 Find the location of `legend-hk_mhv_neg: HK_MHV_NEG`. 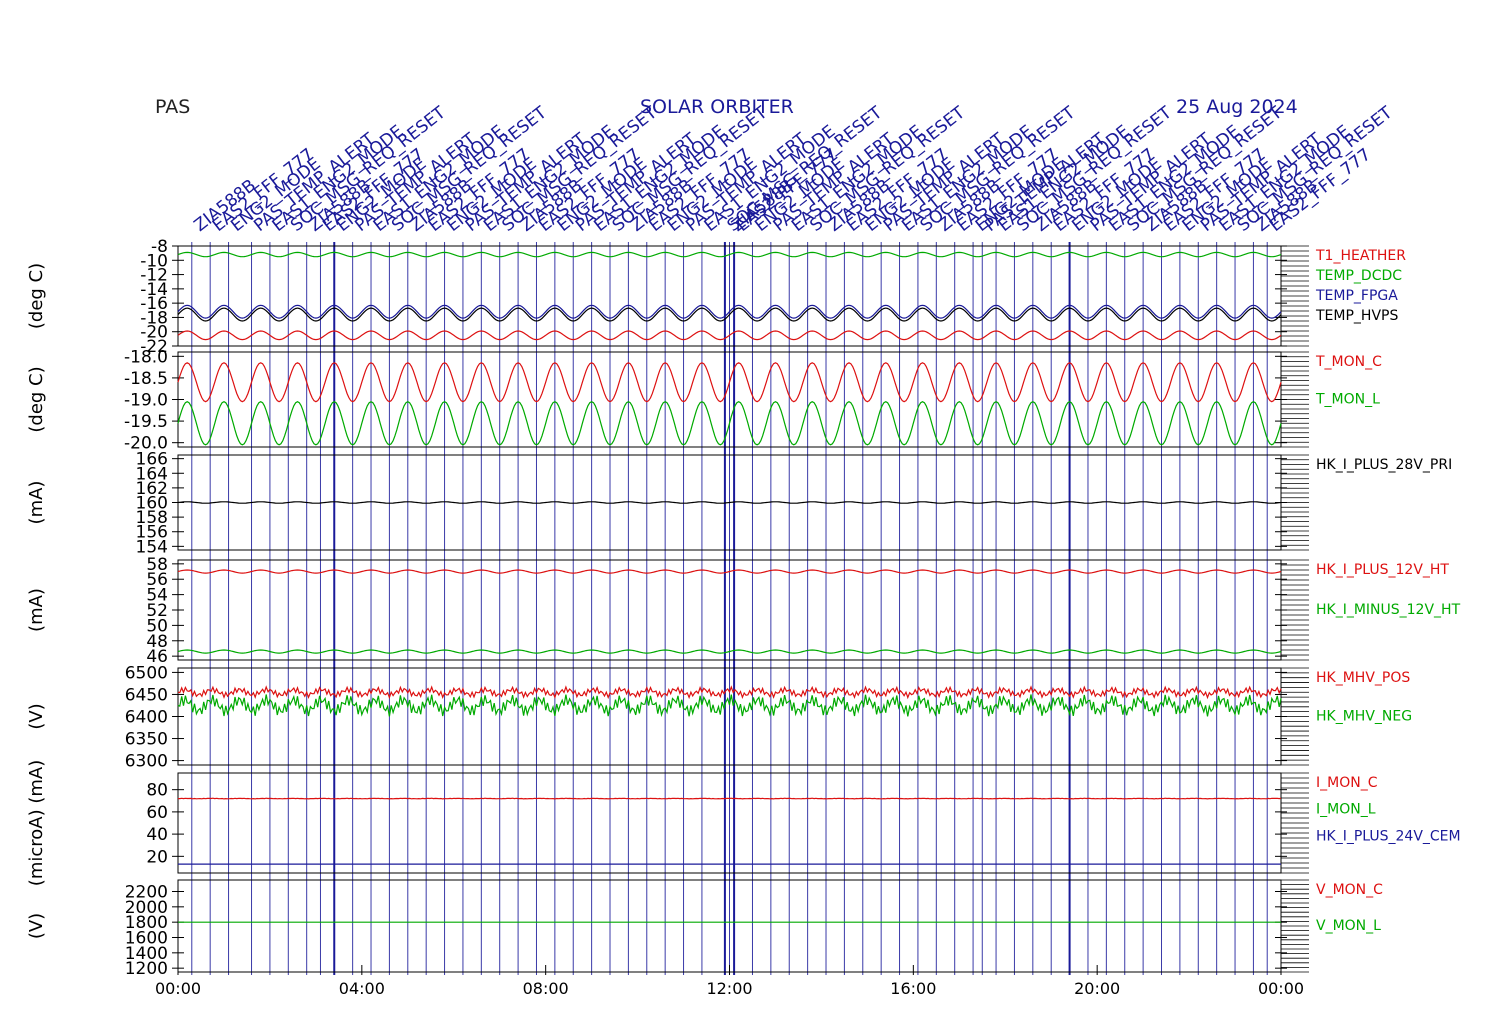

legend-hk_mhv_neg: HK_MHV_NEG is located at coordinates (1364, 717).